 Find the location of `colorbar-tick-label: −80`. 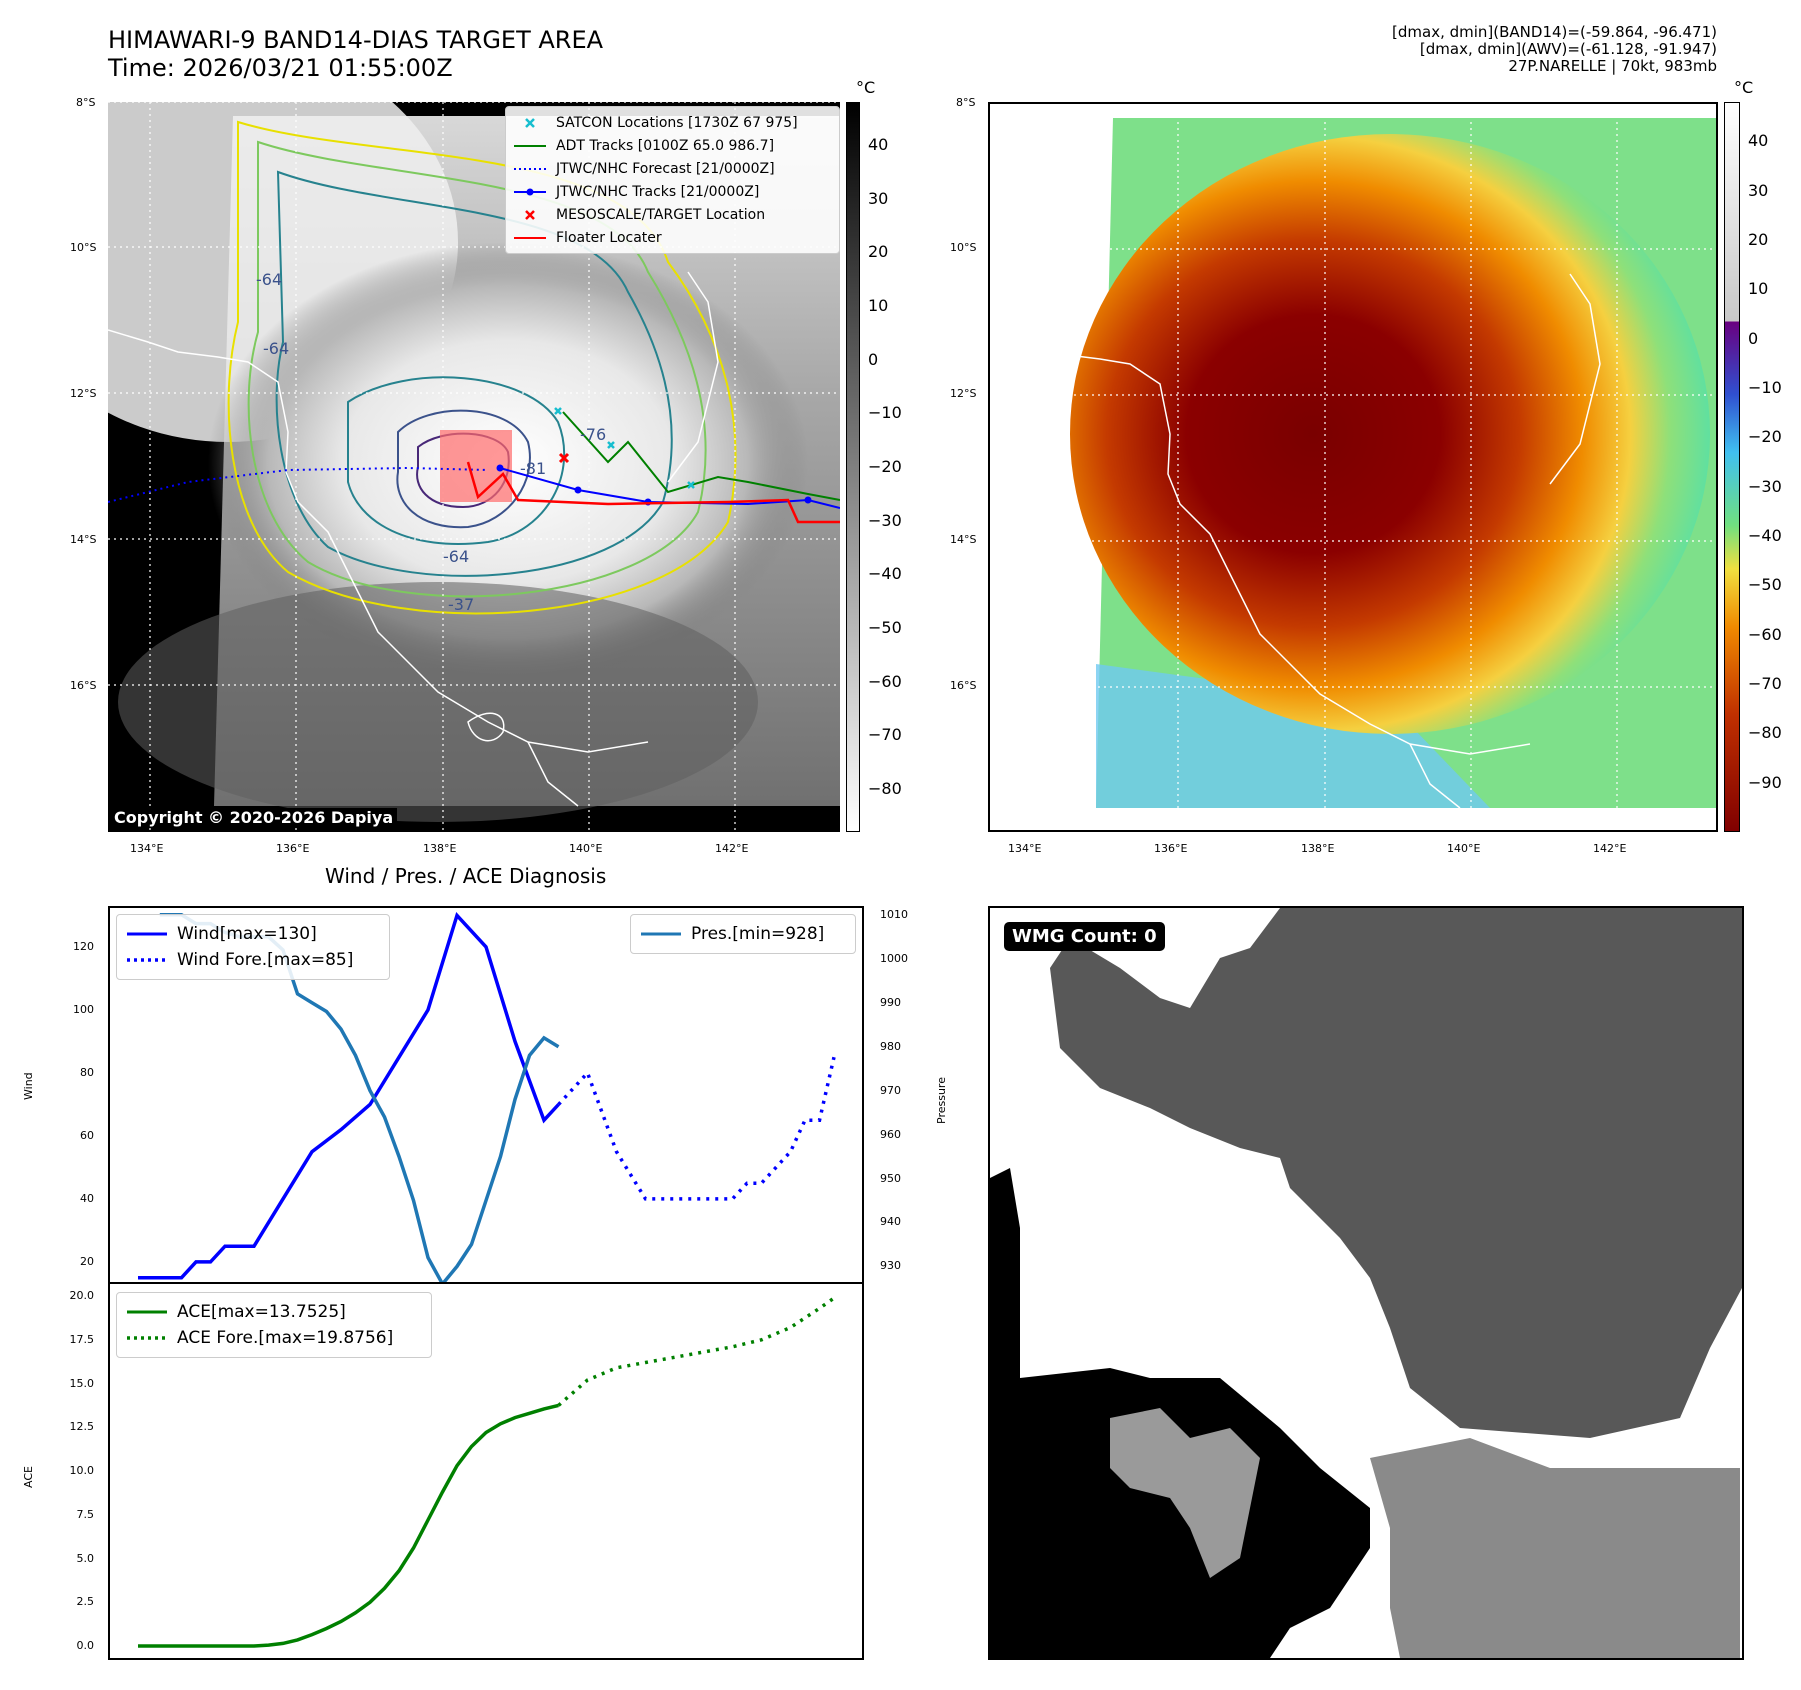

colorbar-tick-label: −80 is located at coordinates (885, 789).